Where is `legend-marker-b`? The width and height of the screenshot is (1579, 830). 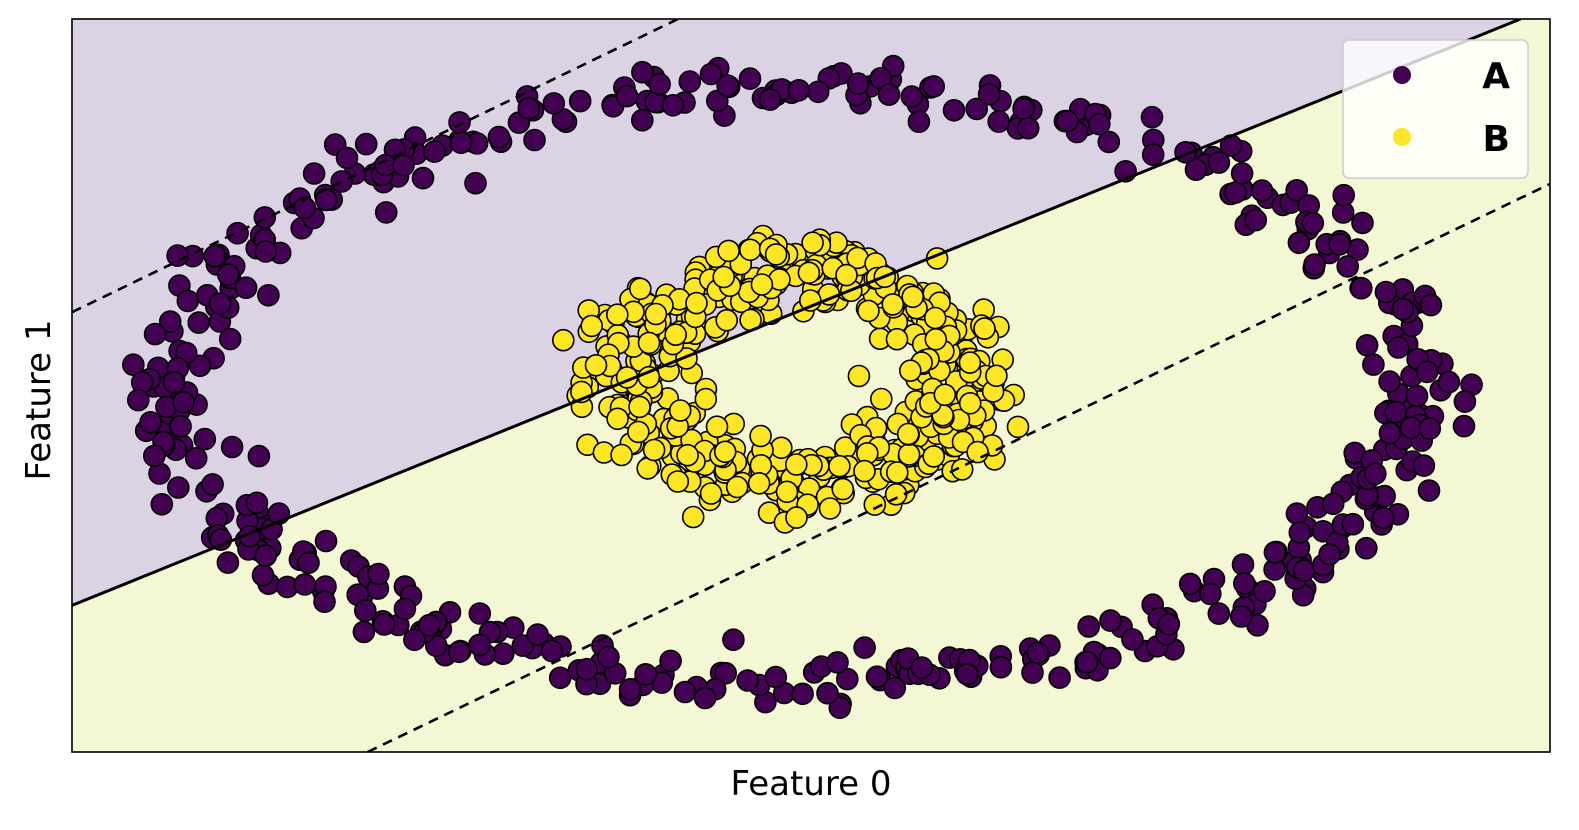
legend-marker-b is located at coordinates (1402, 137).